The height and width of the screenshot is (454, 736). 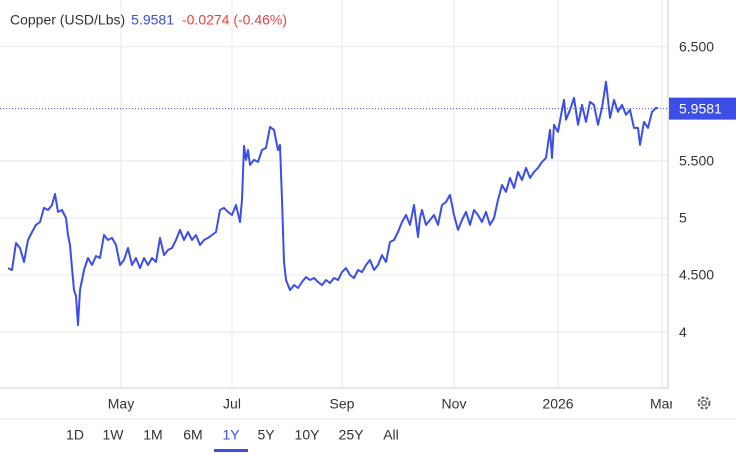 What do you see at coordinates (391, 435) in the screenshot?
I see `range-button: All` at bounding box center [391, 435].